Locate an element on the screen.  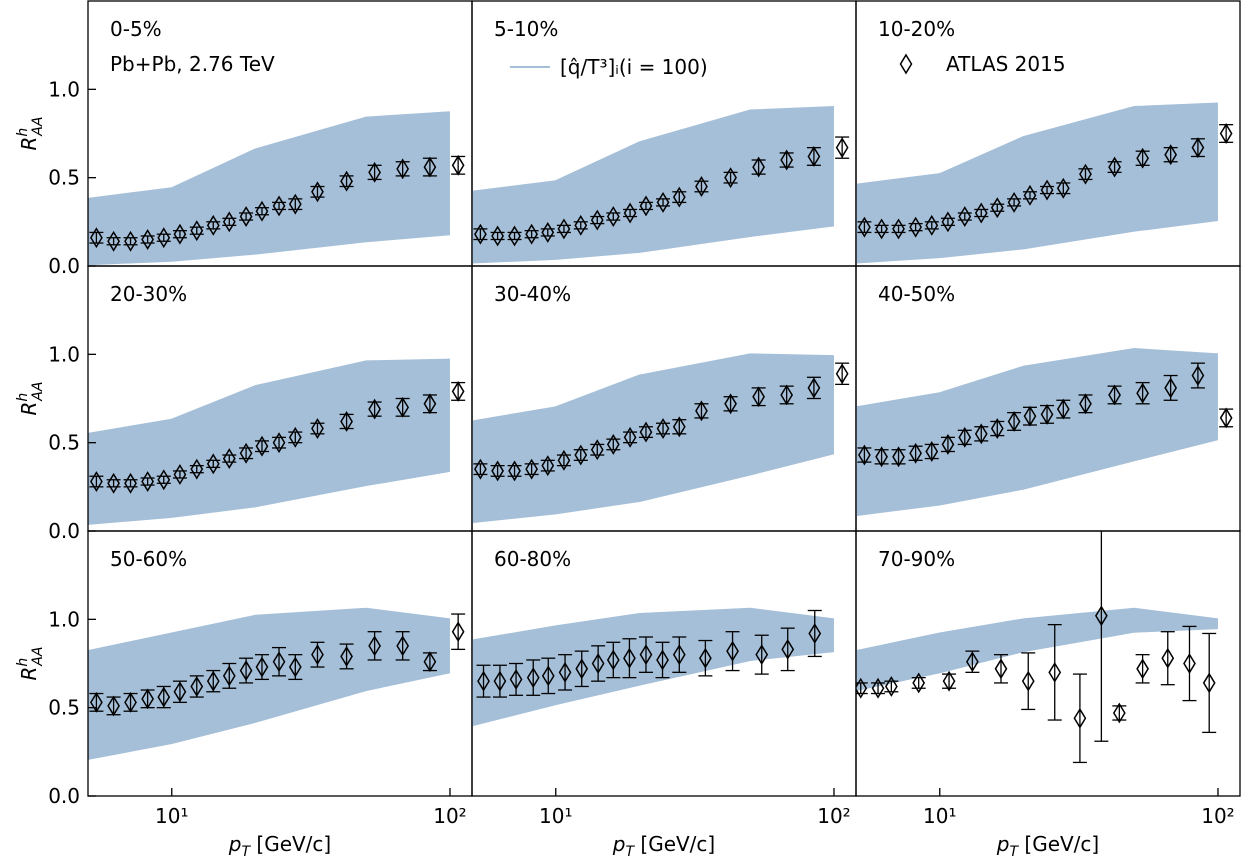
panel: 40-50% is located at coordinates (1048, 398).